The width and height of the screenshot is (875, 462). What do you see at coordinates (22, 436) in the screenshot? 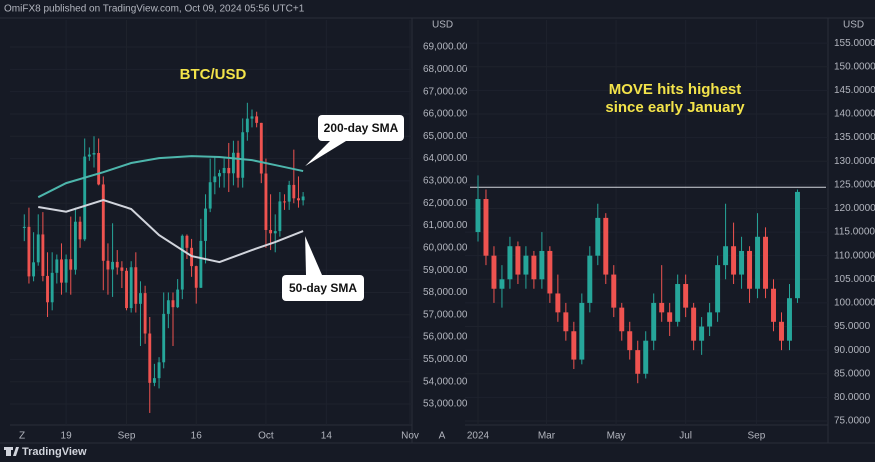
I see `corner-button: Z` at bounding box center [22, 436].